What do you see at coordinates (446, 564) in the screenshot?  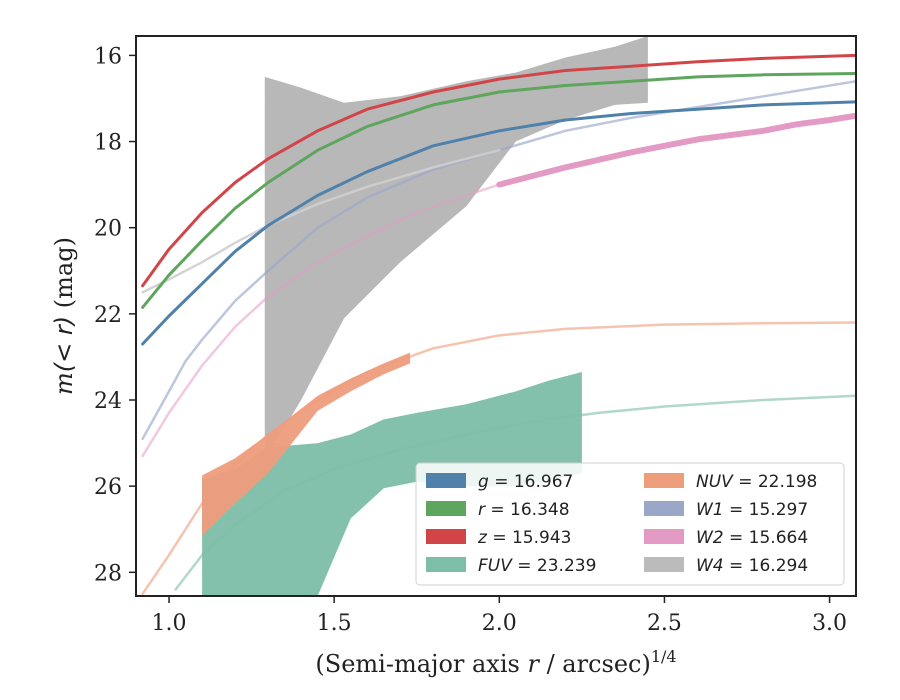 I see `legend-swatch-fuv` at bounding box center [446, 564].